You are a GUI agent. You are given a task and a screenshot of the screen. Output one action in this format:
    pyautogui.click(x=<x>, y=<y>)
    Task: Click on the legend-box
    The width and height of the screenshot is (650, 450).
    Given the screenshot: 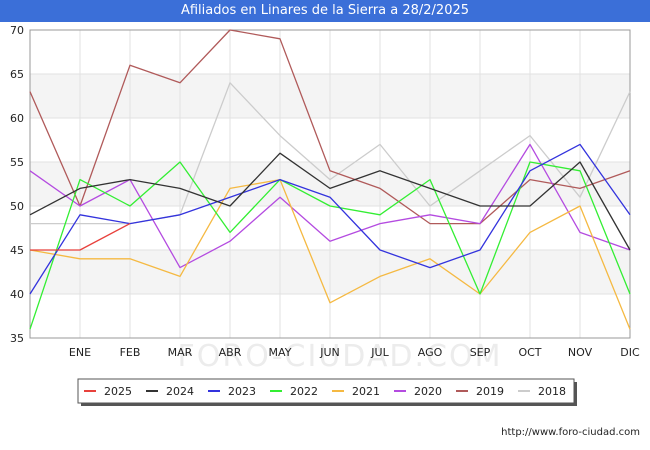 What is the action you would take?
    pyautogui.click(x=326, y=391)
    